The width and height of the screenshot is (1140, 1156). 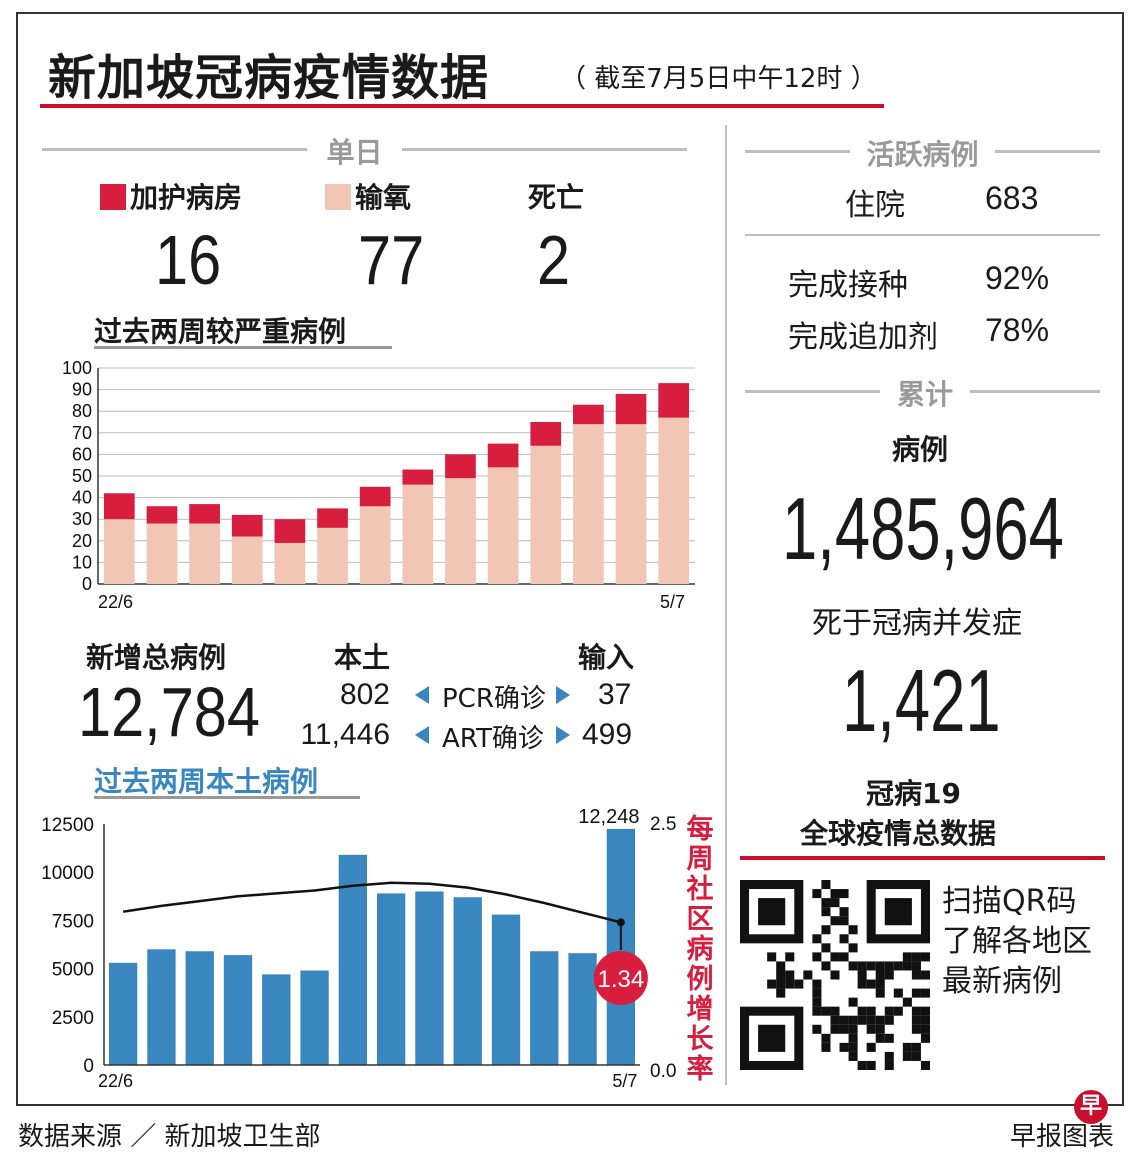 What do you see at coordinates (82, 562) in the screenshot?
I see `severe-y-tick: 10` at bounding box center [82, 562].